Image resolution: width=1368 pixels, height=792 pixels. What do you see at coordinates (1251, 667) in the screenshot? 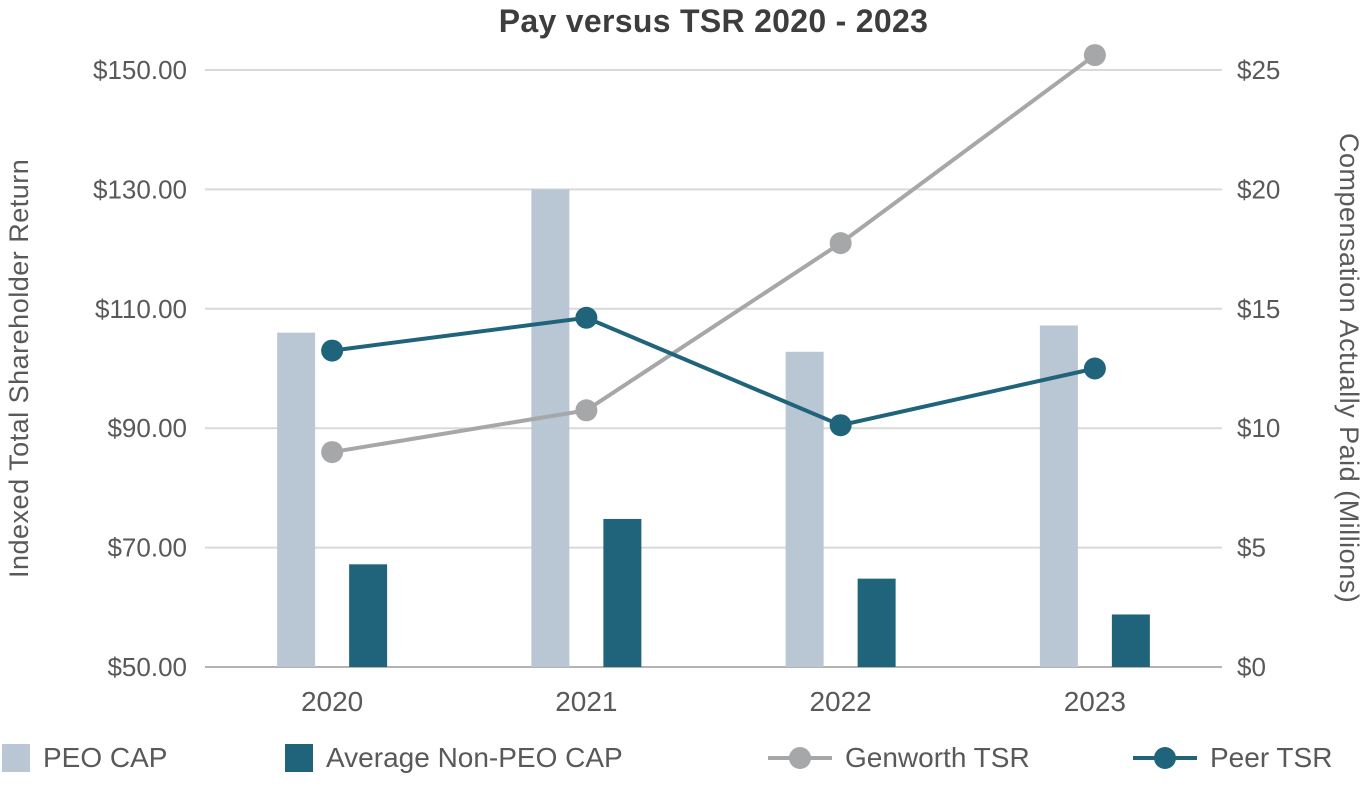
I see `right-axis-tick-label: $0` at bounding box center [1251, 667].